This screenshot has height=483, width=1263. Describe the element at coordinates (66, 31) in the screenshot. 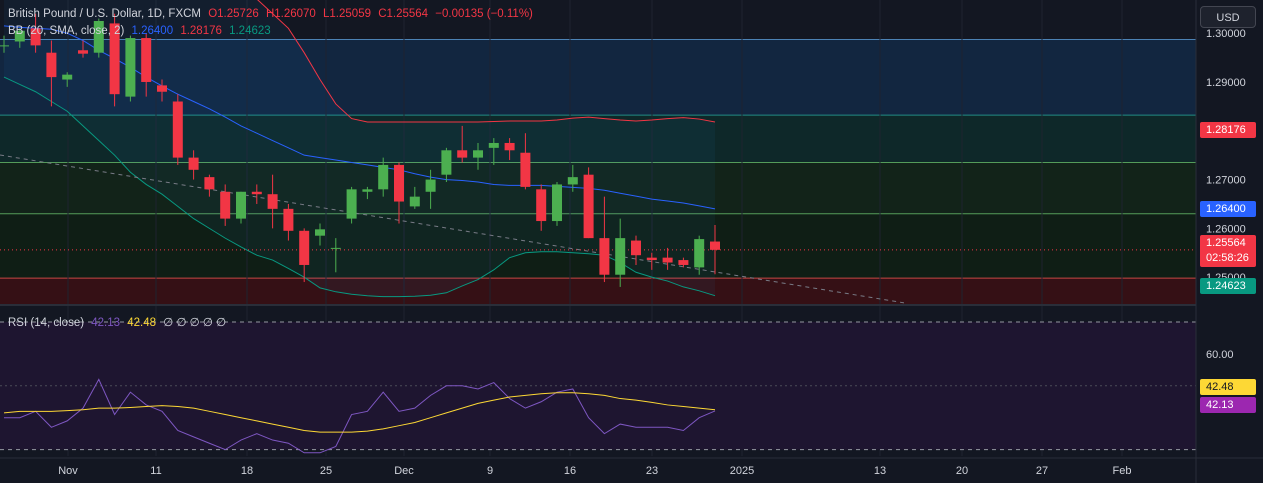

I see `bb-title: BB (20, SMA, close, 2)` at that location.